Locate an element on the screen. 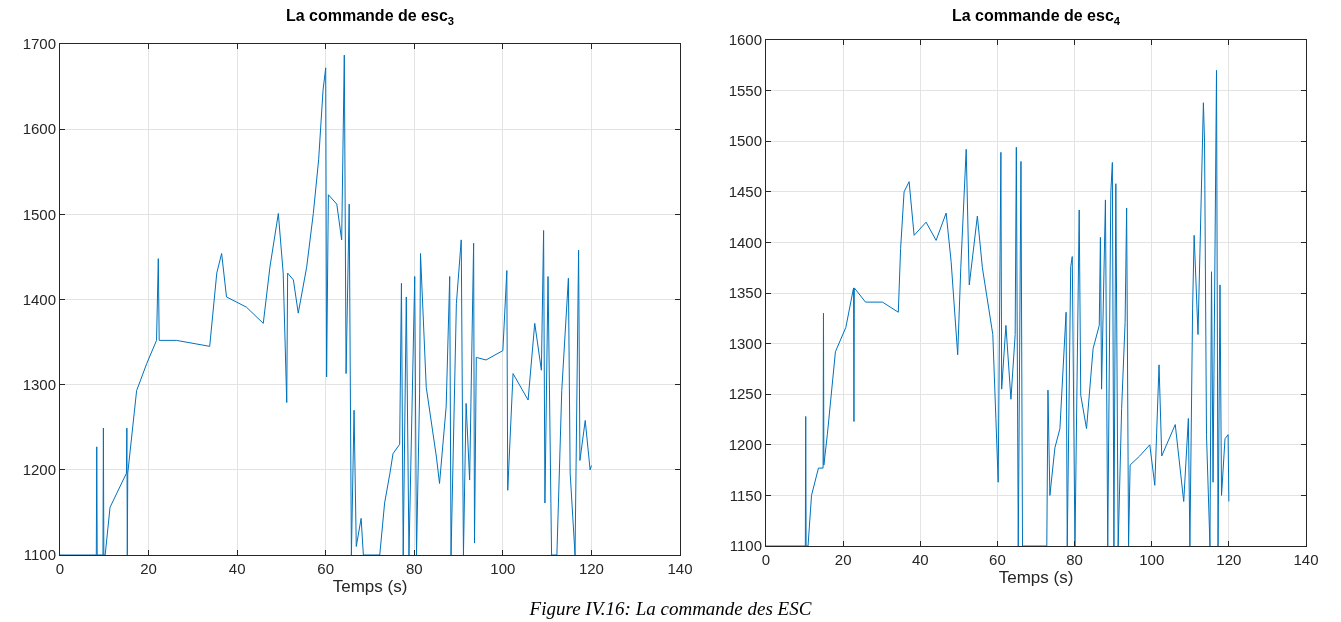 This screenshot has height=622, width=1341. chart-title: La commande de esc$_{3}$ is located at coordinates (370, 17).